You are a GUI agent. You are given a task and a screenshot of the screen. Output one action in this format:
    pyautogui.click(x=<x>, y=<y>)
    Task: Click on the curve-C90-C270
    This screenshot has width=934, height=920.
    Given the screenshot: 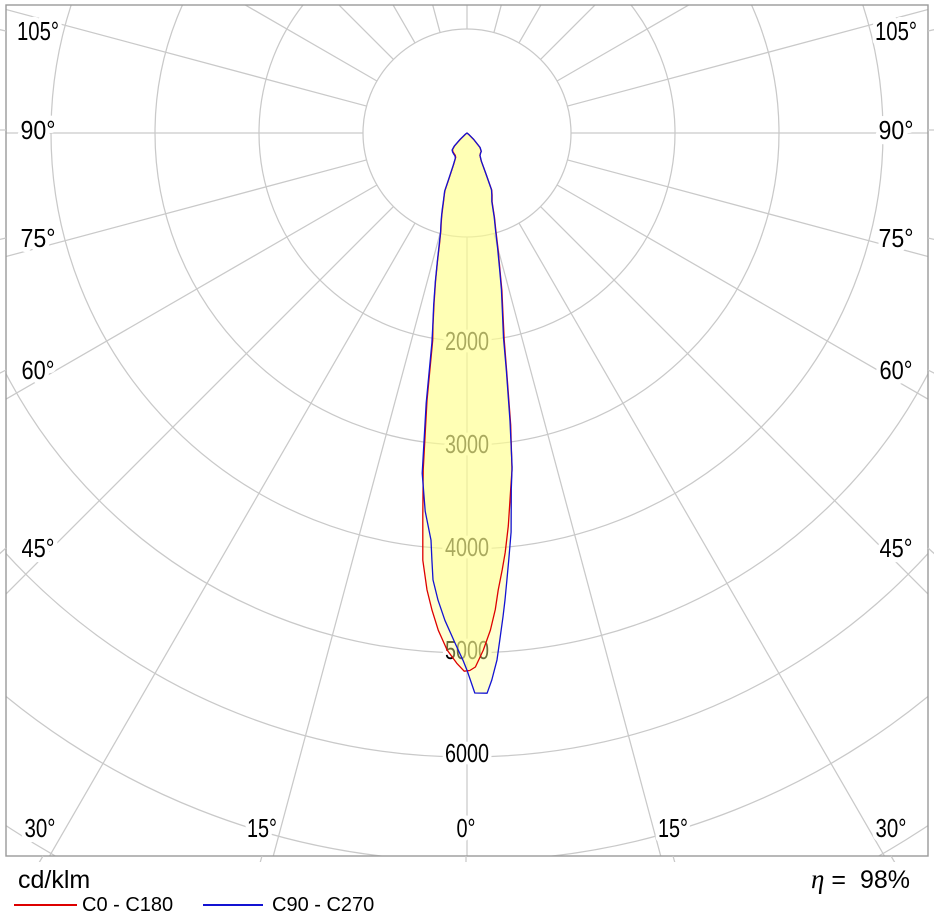 What is the action you would take?
    pyautogui.click(x=467, y=413)
    